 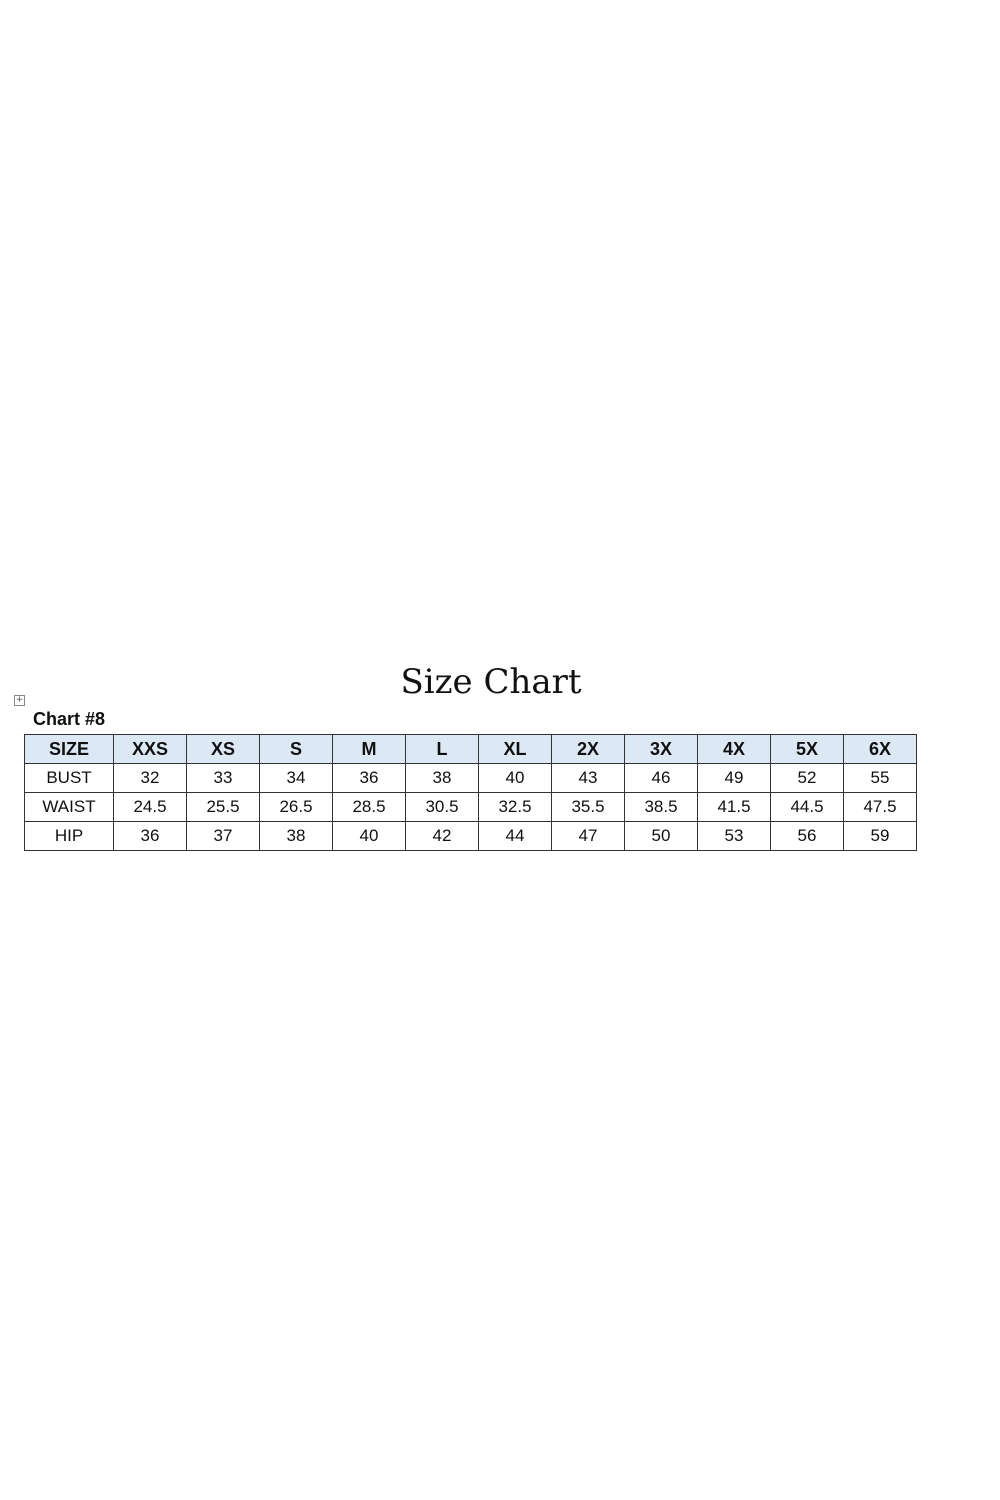 What do you see at coordinates (150, 749) in the screenshot?
I see `column-header: XXS` at bounding box center [150, 749].